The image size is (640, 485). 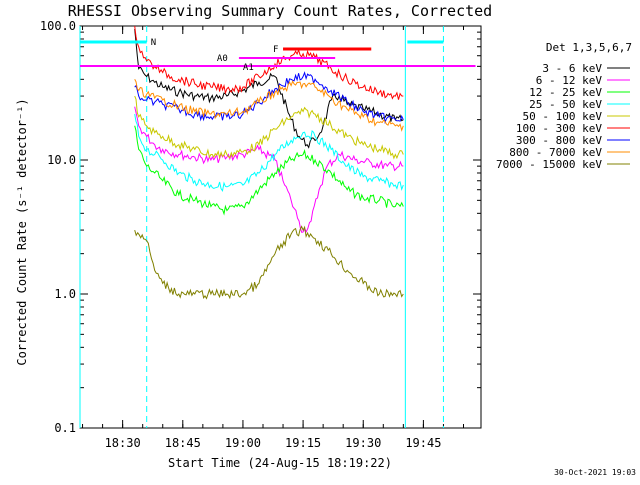 What do you see at coordinates (559, 140) in the screenshot?
I see `legend-label: 300 - 800 keV` at bounding box center [559, 140].